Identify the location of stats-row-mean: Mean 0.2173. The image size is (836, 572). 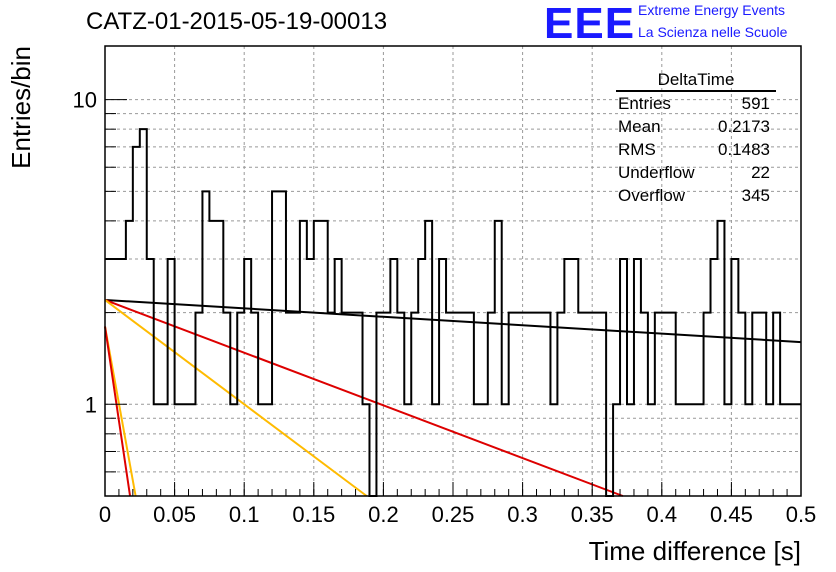
(696, 126).